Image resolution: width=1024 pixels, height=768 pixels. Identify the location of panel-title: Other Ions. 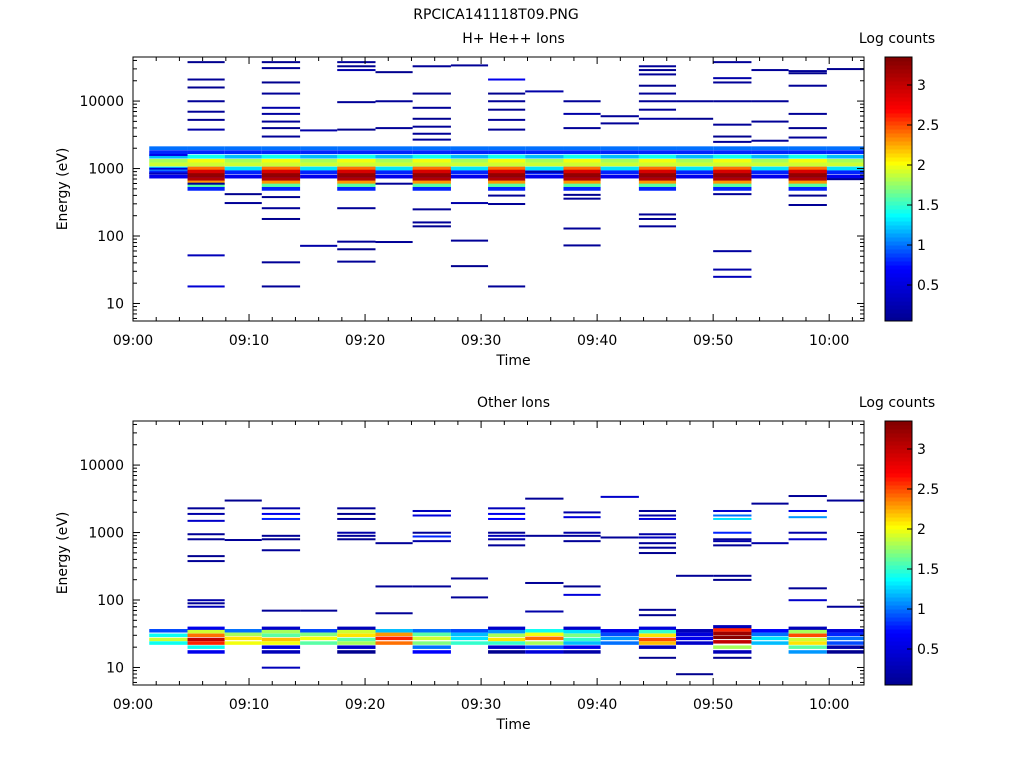
(513, 403).